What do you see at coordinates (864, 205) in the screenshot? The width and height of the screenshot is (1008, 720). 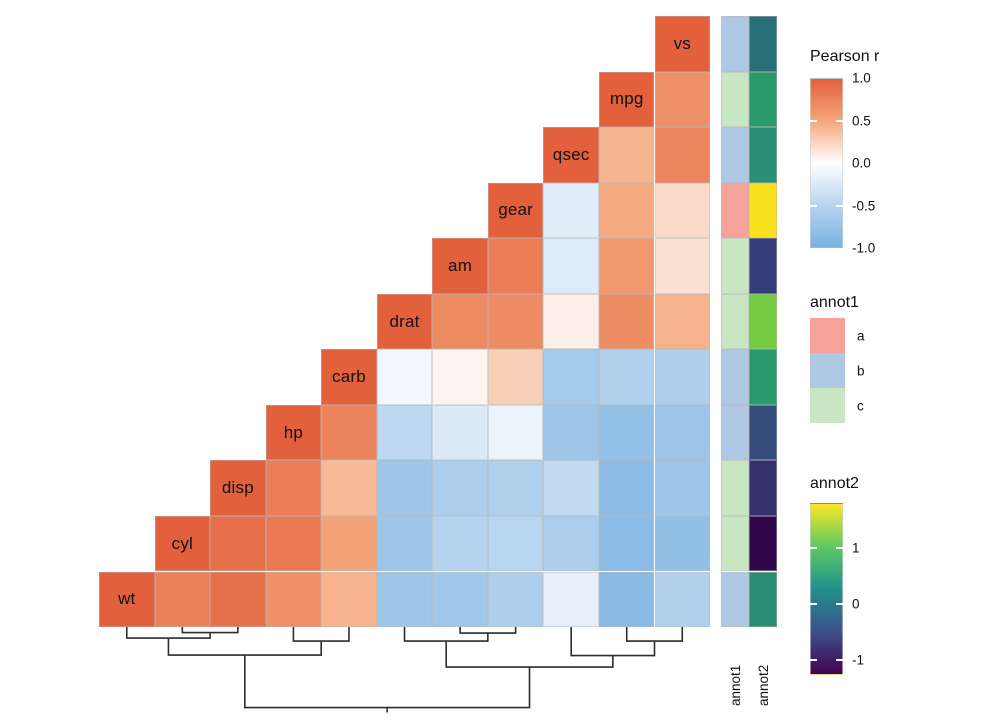 I see `pearson-tick-label: -0.5` at bounding box center [864, 205].